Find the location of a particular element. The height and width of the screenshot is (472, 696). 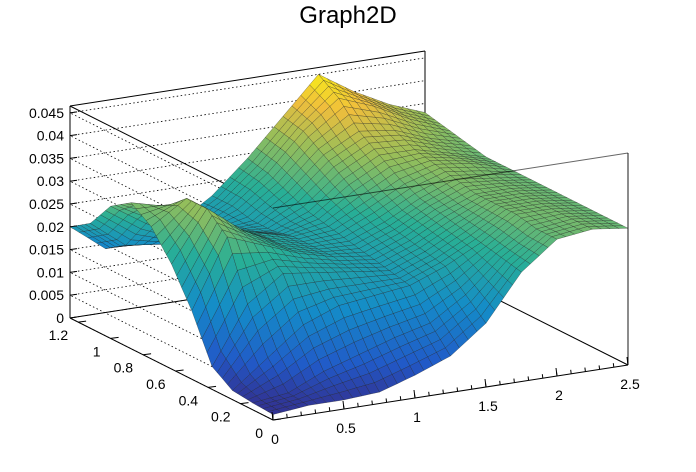

z-tick-label: 0.015 is located at coordinates (46, 250).